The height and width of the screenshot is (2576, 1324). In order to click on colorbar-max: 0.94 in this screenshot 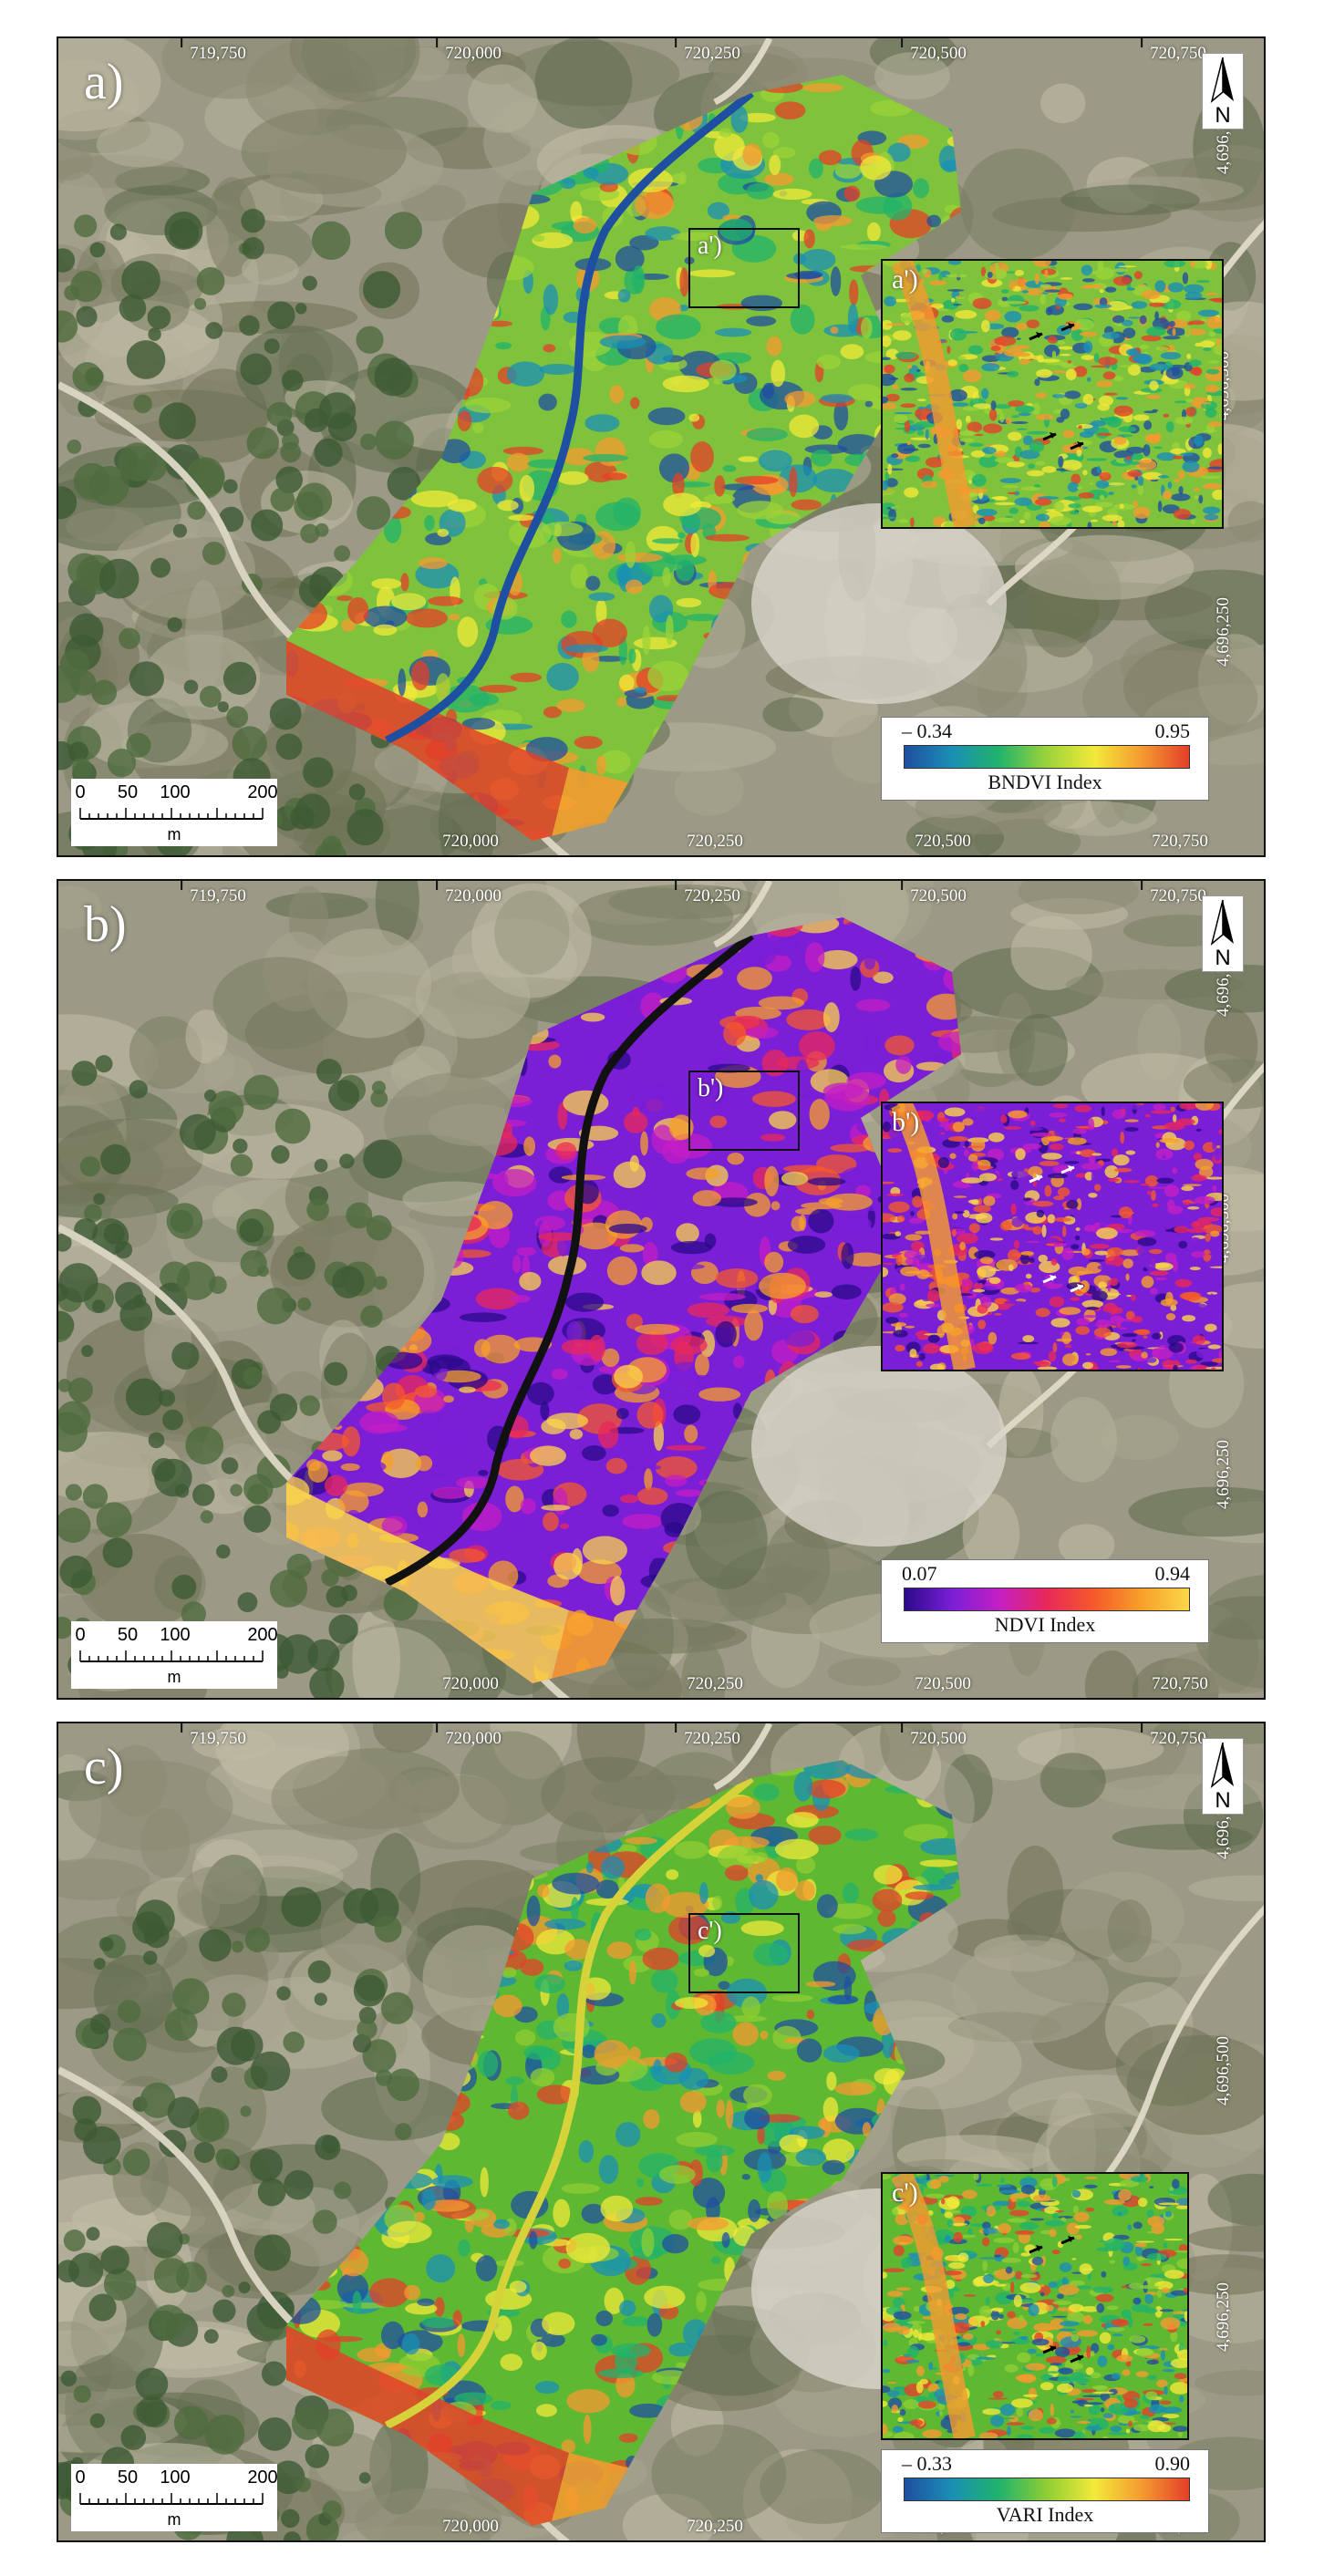, I will do `click(1172, 1573)`.